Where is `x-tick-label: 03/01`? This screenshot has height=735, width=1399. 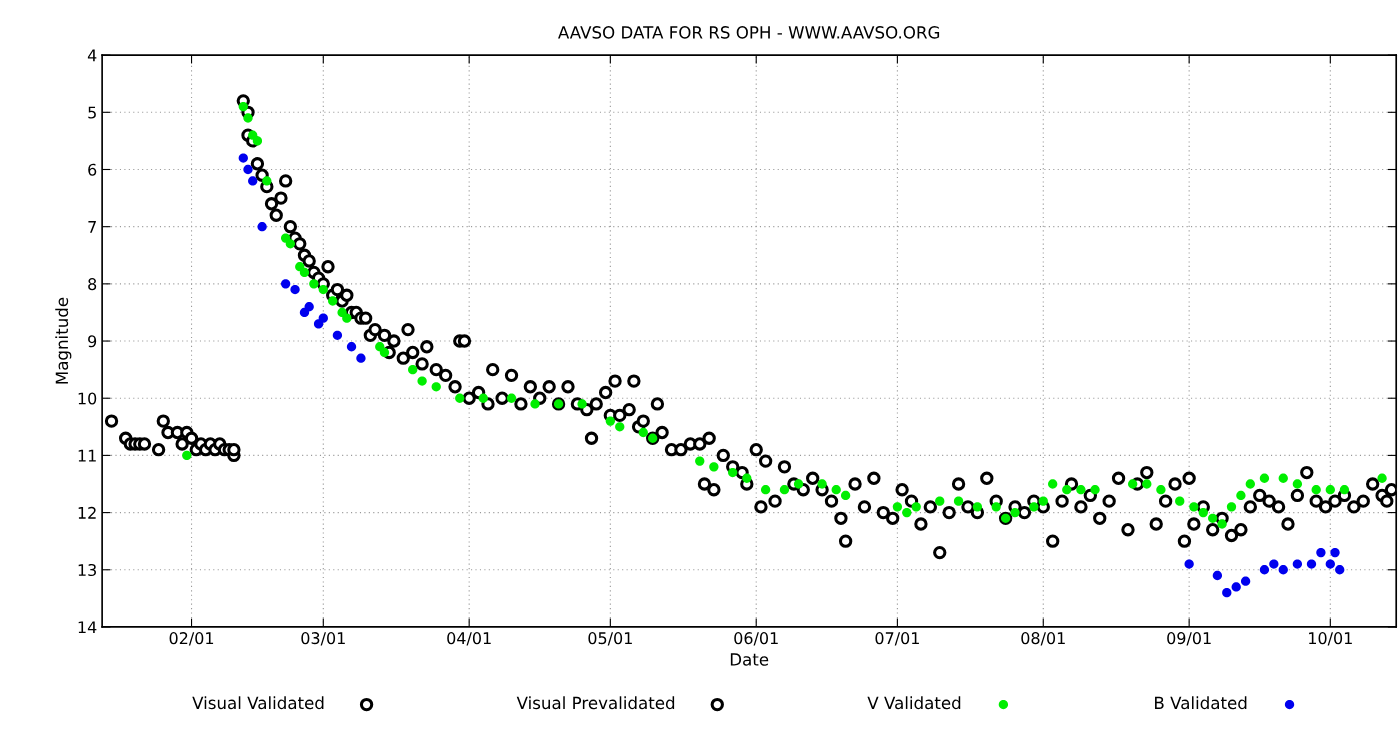
x-tick-label: 03/01 is located at coordinates (323, 639).